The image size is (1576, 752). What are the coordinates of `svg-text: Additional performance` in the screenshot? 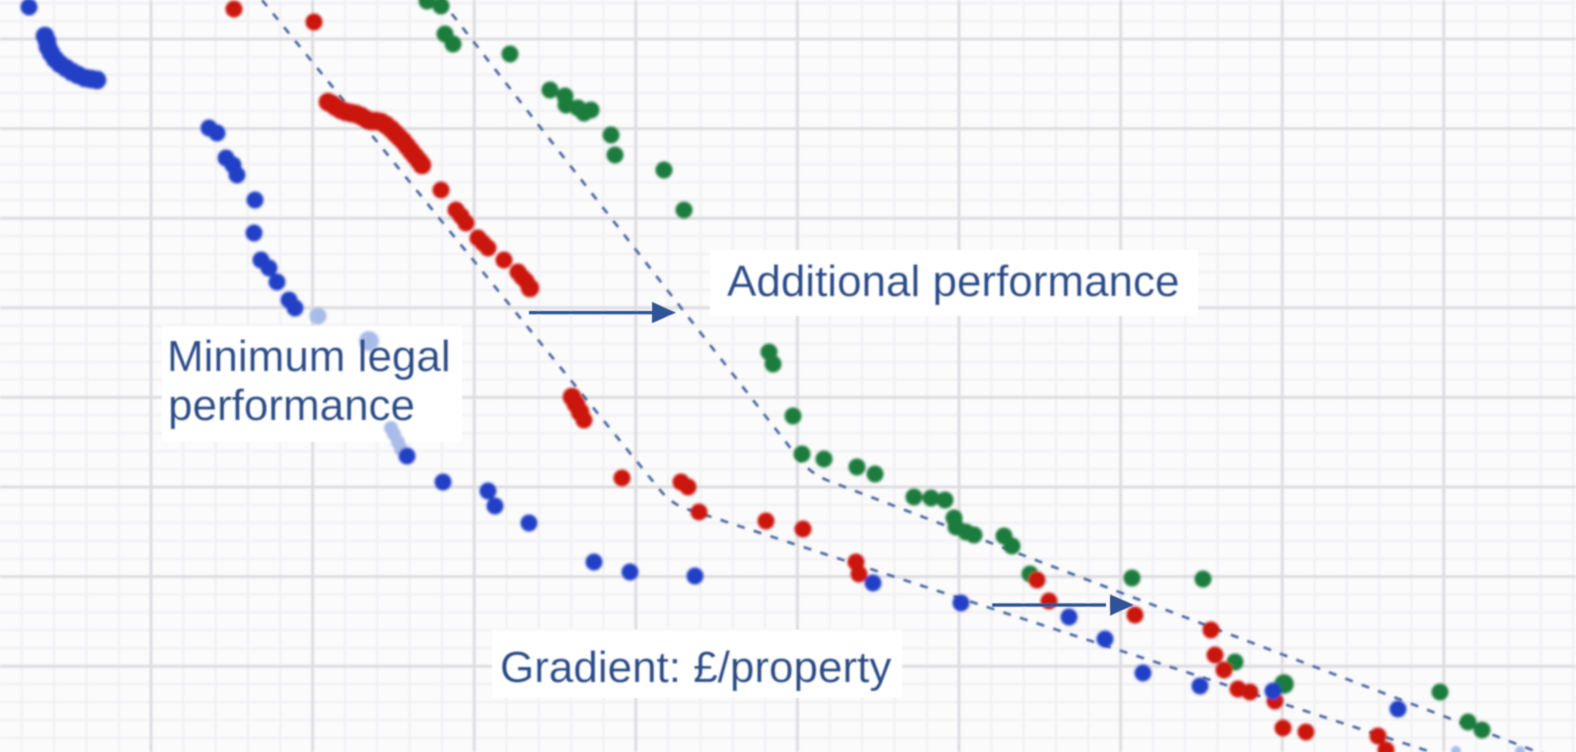 It's located at (953, 281).